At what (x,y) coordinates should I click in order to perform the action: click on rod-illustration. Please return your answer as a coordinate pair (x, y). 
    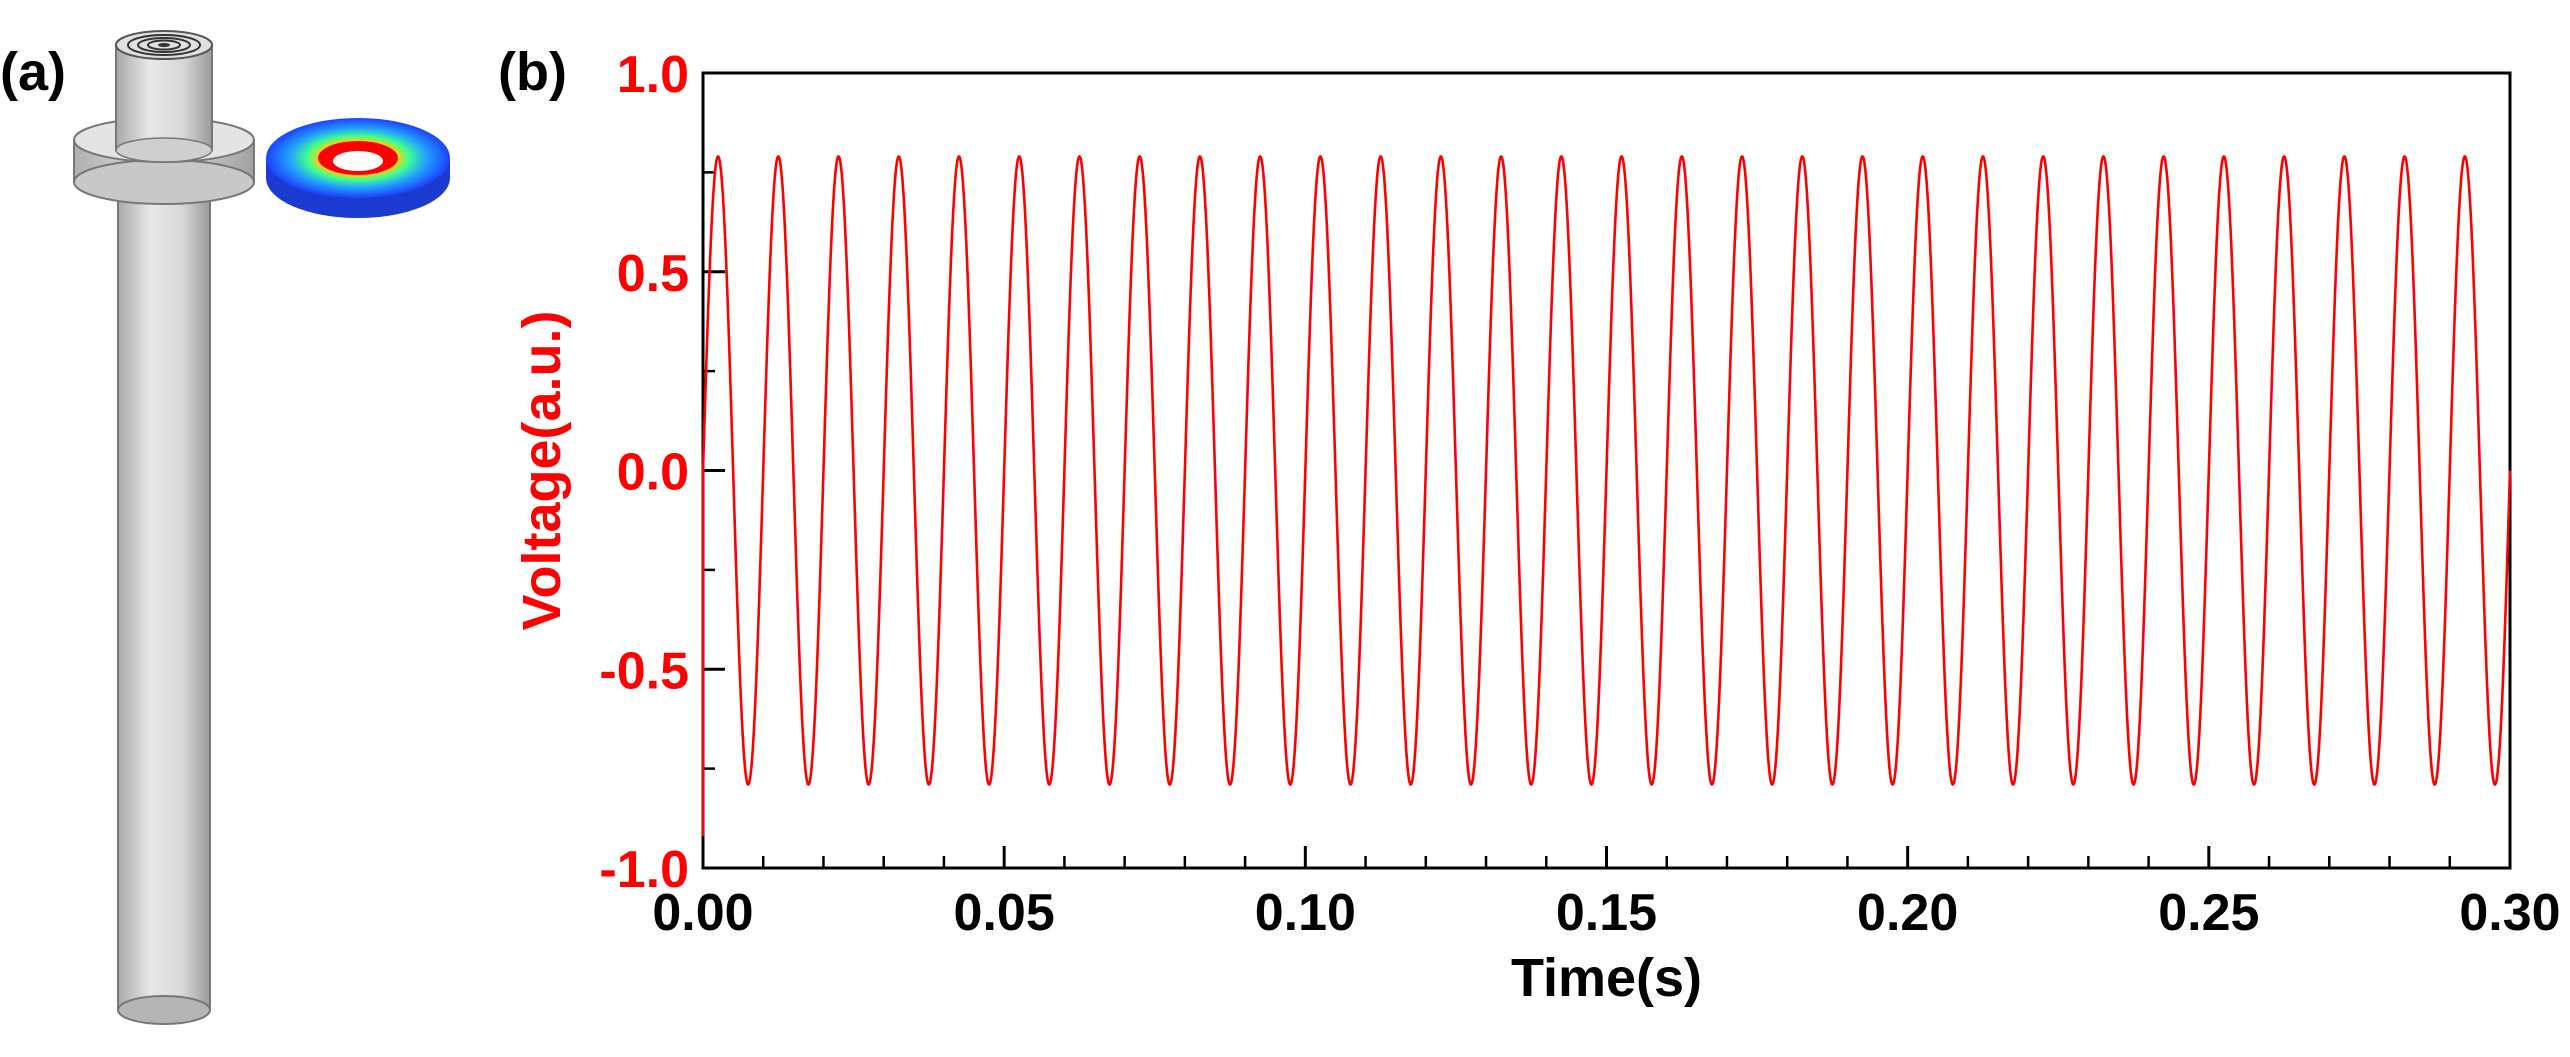
    Looking at the image, I should click on (164, 527).